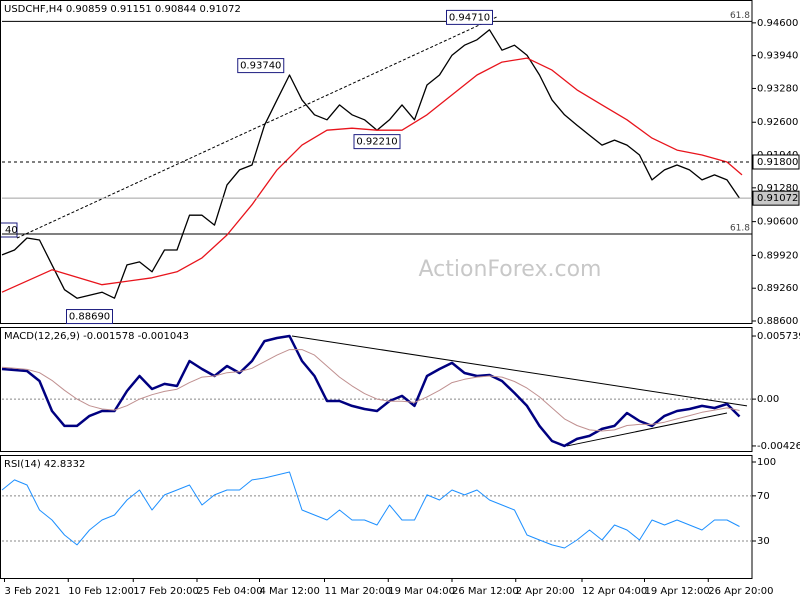 The image size is (800, 600). I want to click on annotation-label: 0.88690, so click(89, 317).